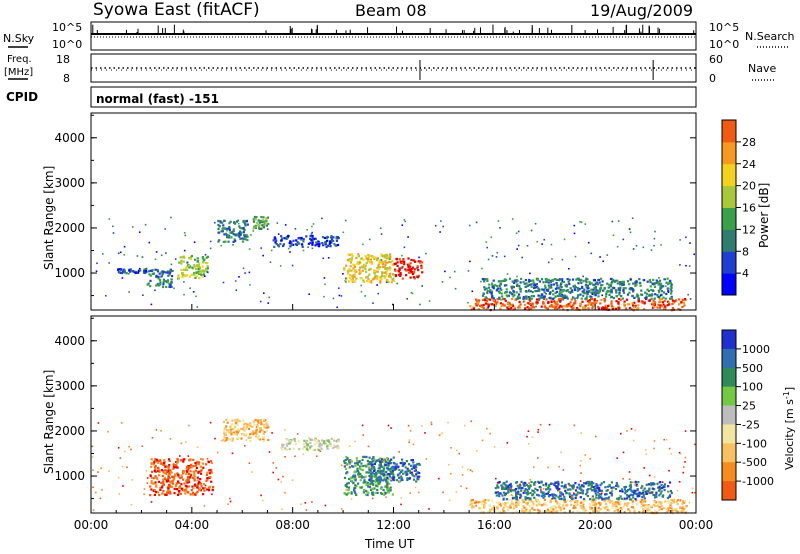 The width and height of the screenshot is (800, 554). I want to click on freq-tick-top: 18, so click(63, 59).